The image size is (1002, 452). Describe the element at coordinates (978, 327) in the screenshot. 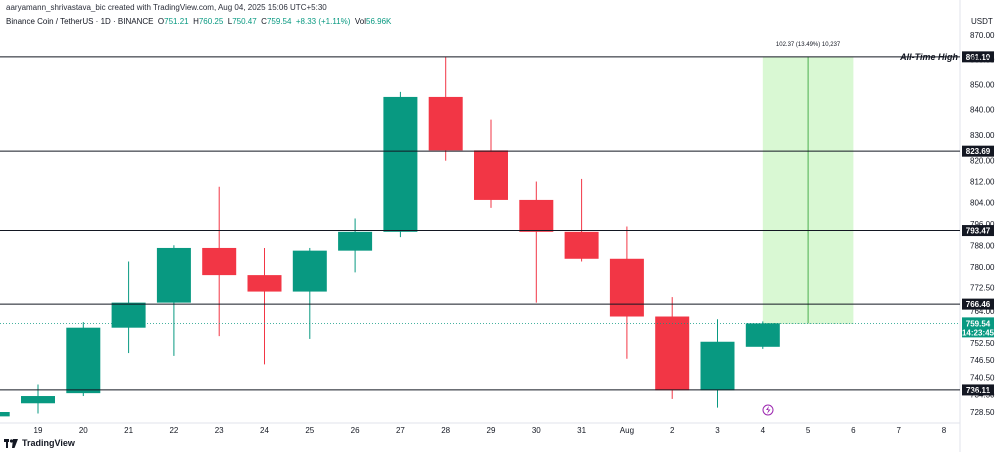

I see `current-price-box` at that location.